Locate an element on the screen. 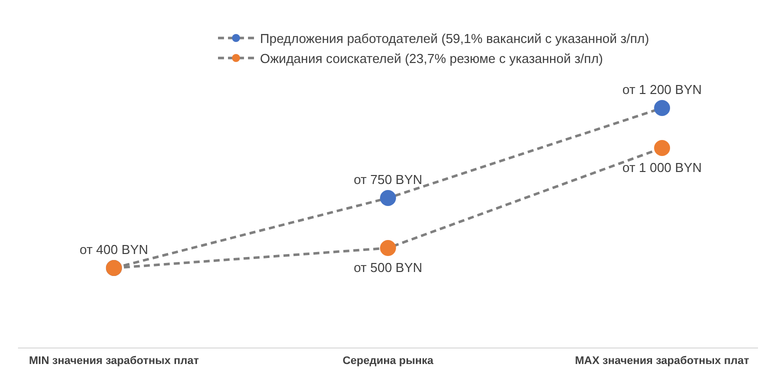  data-label: от 400 BYN is located at coordinates (114, 249).